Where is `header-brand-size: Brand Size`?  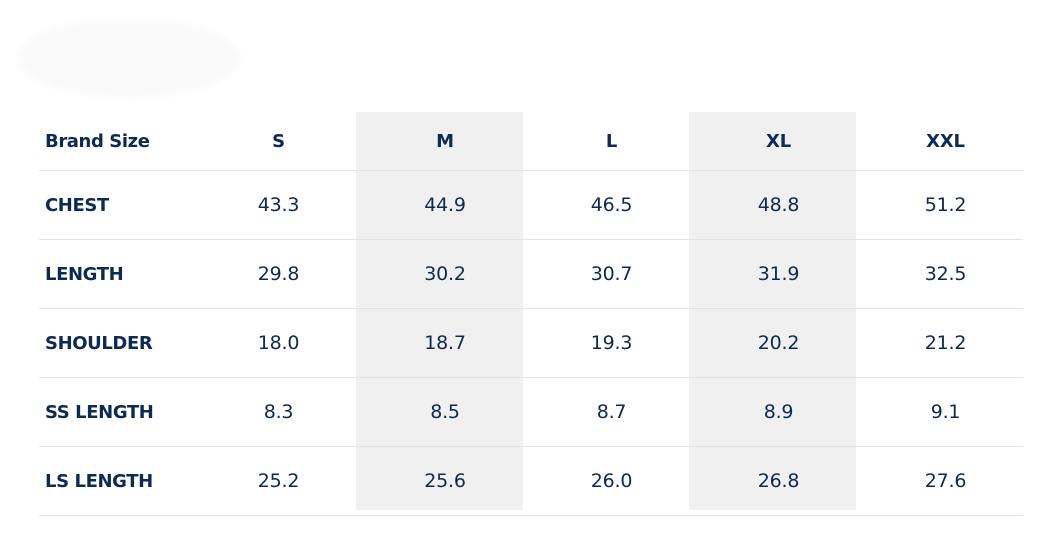
header-brand-size: Brand Size is located at coordinates (97, 141).